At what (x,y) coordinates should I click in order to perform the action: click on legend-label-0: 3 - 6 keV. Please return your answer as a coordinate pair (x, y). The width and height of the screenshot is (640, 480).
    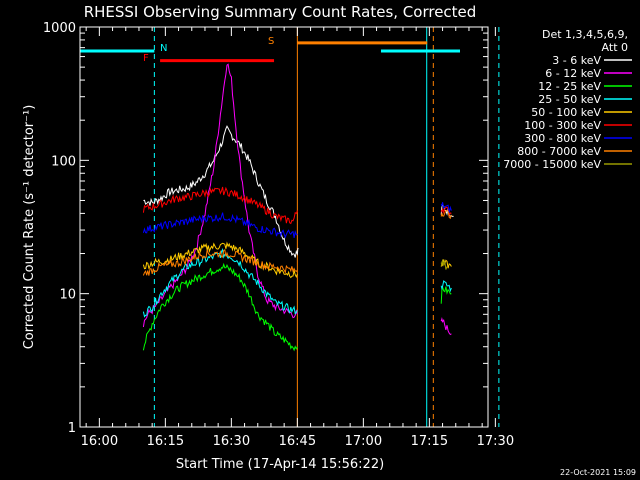
    Looking at the image, I should click on (576, 60).